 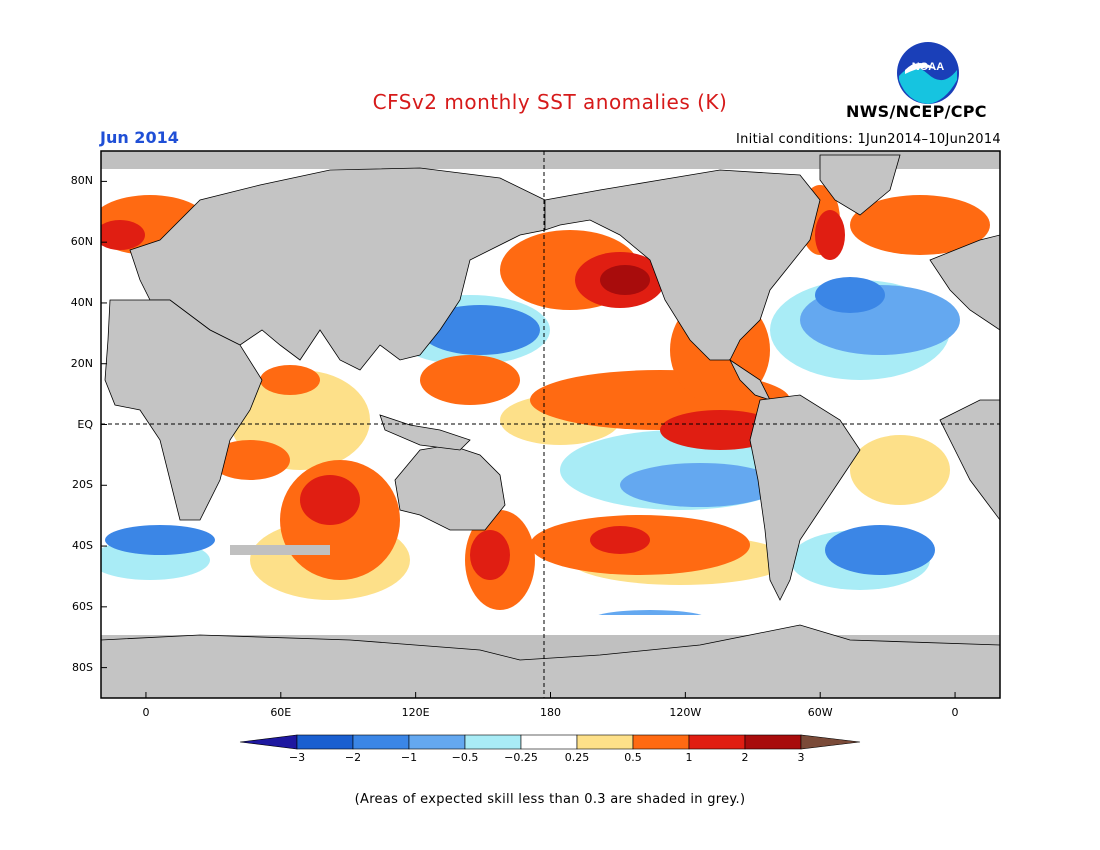 What do you see at coordinates (81, 363) in the screenshot?
I see `lat-label: 20N` at bounding box center [81, 363].